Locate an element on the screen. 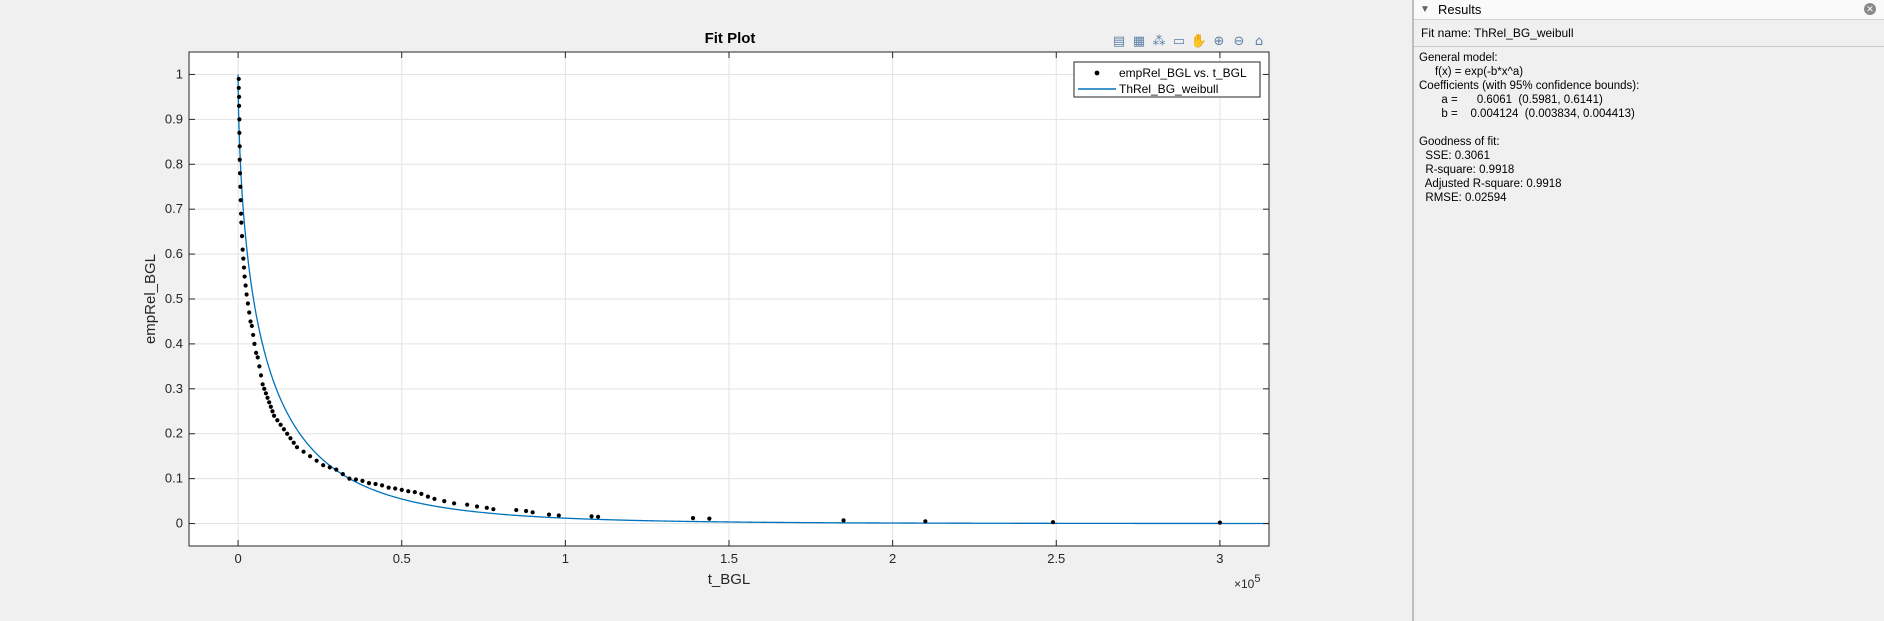  x-exponent-label: ×10⁵ is located at coordinates (1247, 582).